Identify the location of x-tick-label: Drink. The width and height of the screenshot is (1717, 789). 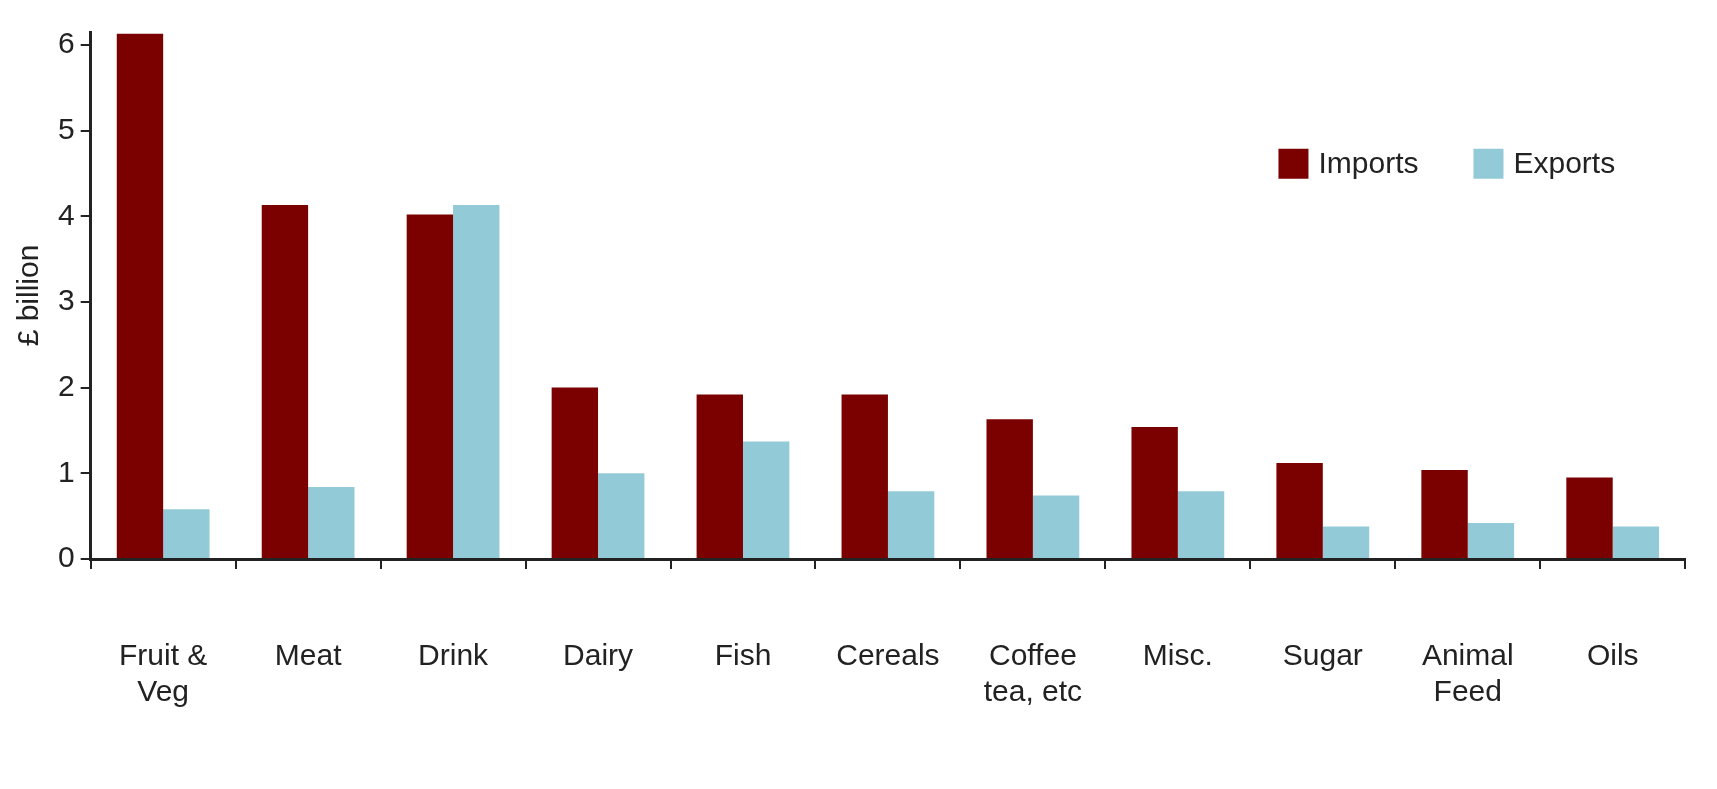
(454, 655).